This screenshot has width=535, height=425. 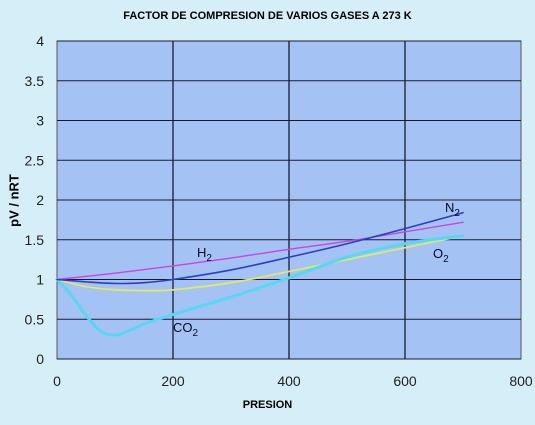 I want to click on y-tick-label: 3.5, so click(x=35, y=81).